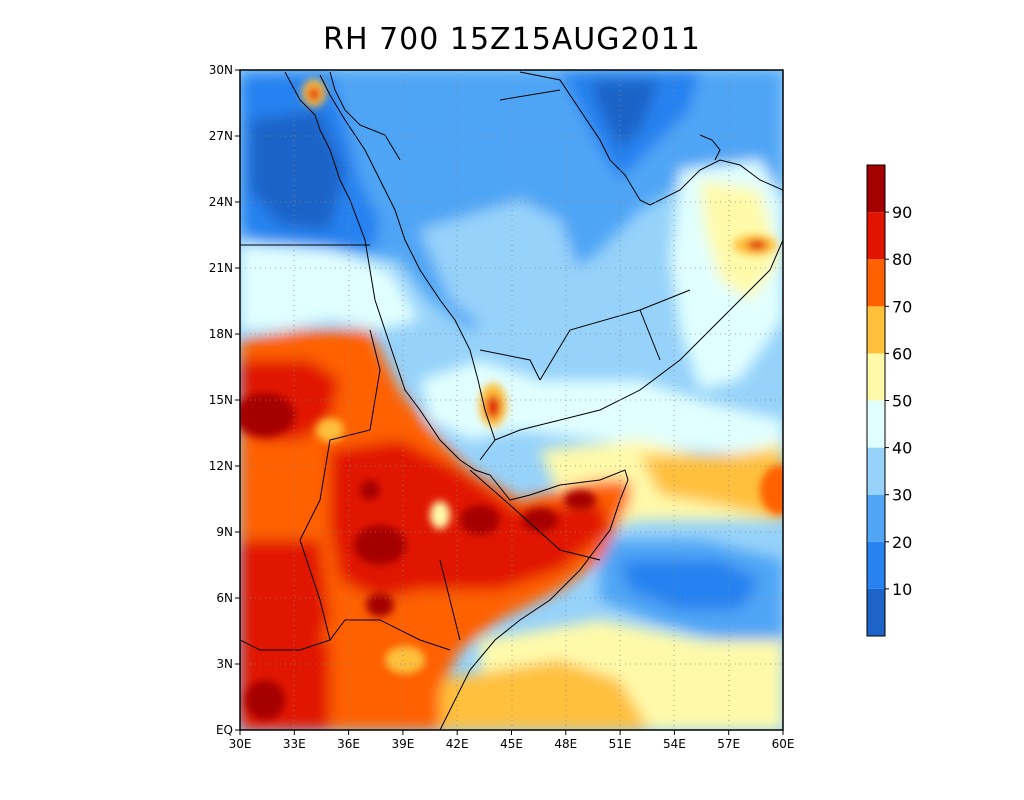  Describe the element at coordinates (221, 136) in the screenshot. I see `lat-tick-label: 27N` at that location.